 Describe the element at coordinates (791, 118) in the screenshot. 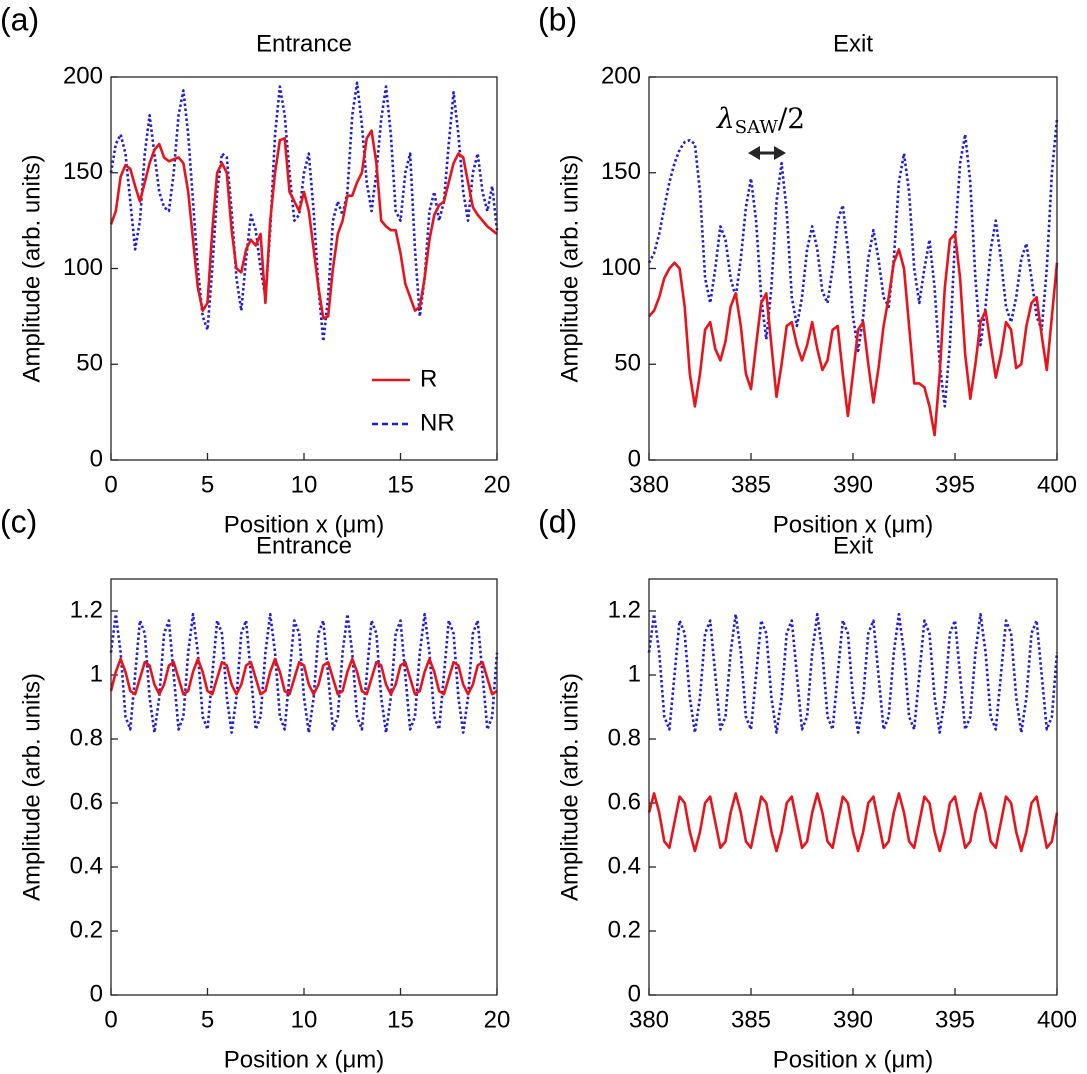

I see `annotation-part: /2` at that location.